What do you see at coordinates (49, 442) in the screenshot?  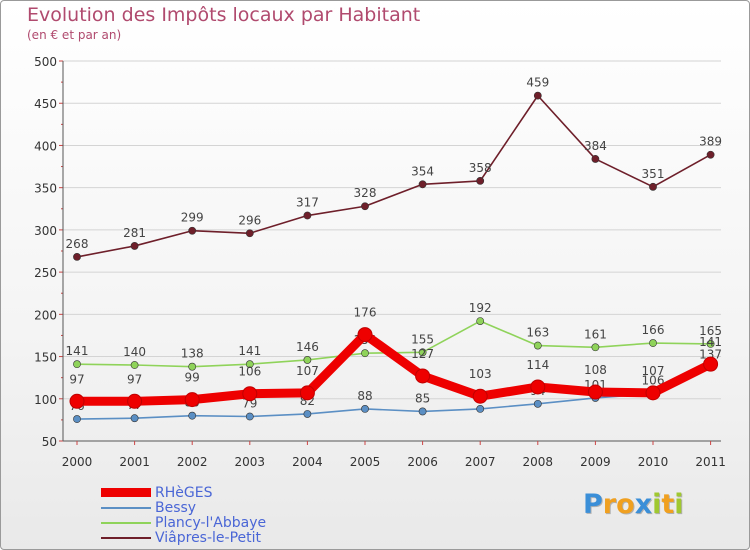 I see `y-tick-label: 50` at bounding box center [49, 442].